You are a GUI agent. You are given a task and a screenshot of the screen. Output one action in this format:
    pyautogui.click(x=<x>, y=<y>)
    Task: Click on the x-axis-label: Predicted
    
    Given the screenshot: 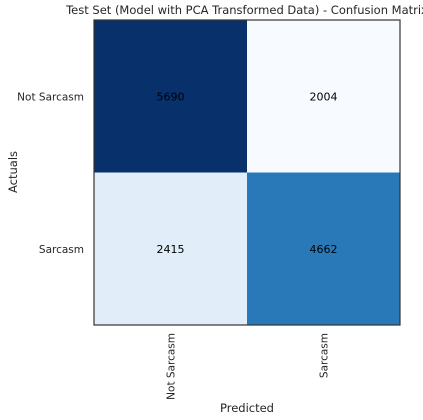 What is the action you would take?
    pyautogui.click(x=247, y=408)
    